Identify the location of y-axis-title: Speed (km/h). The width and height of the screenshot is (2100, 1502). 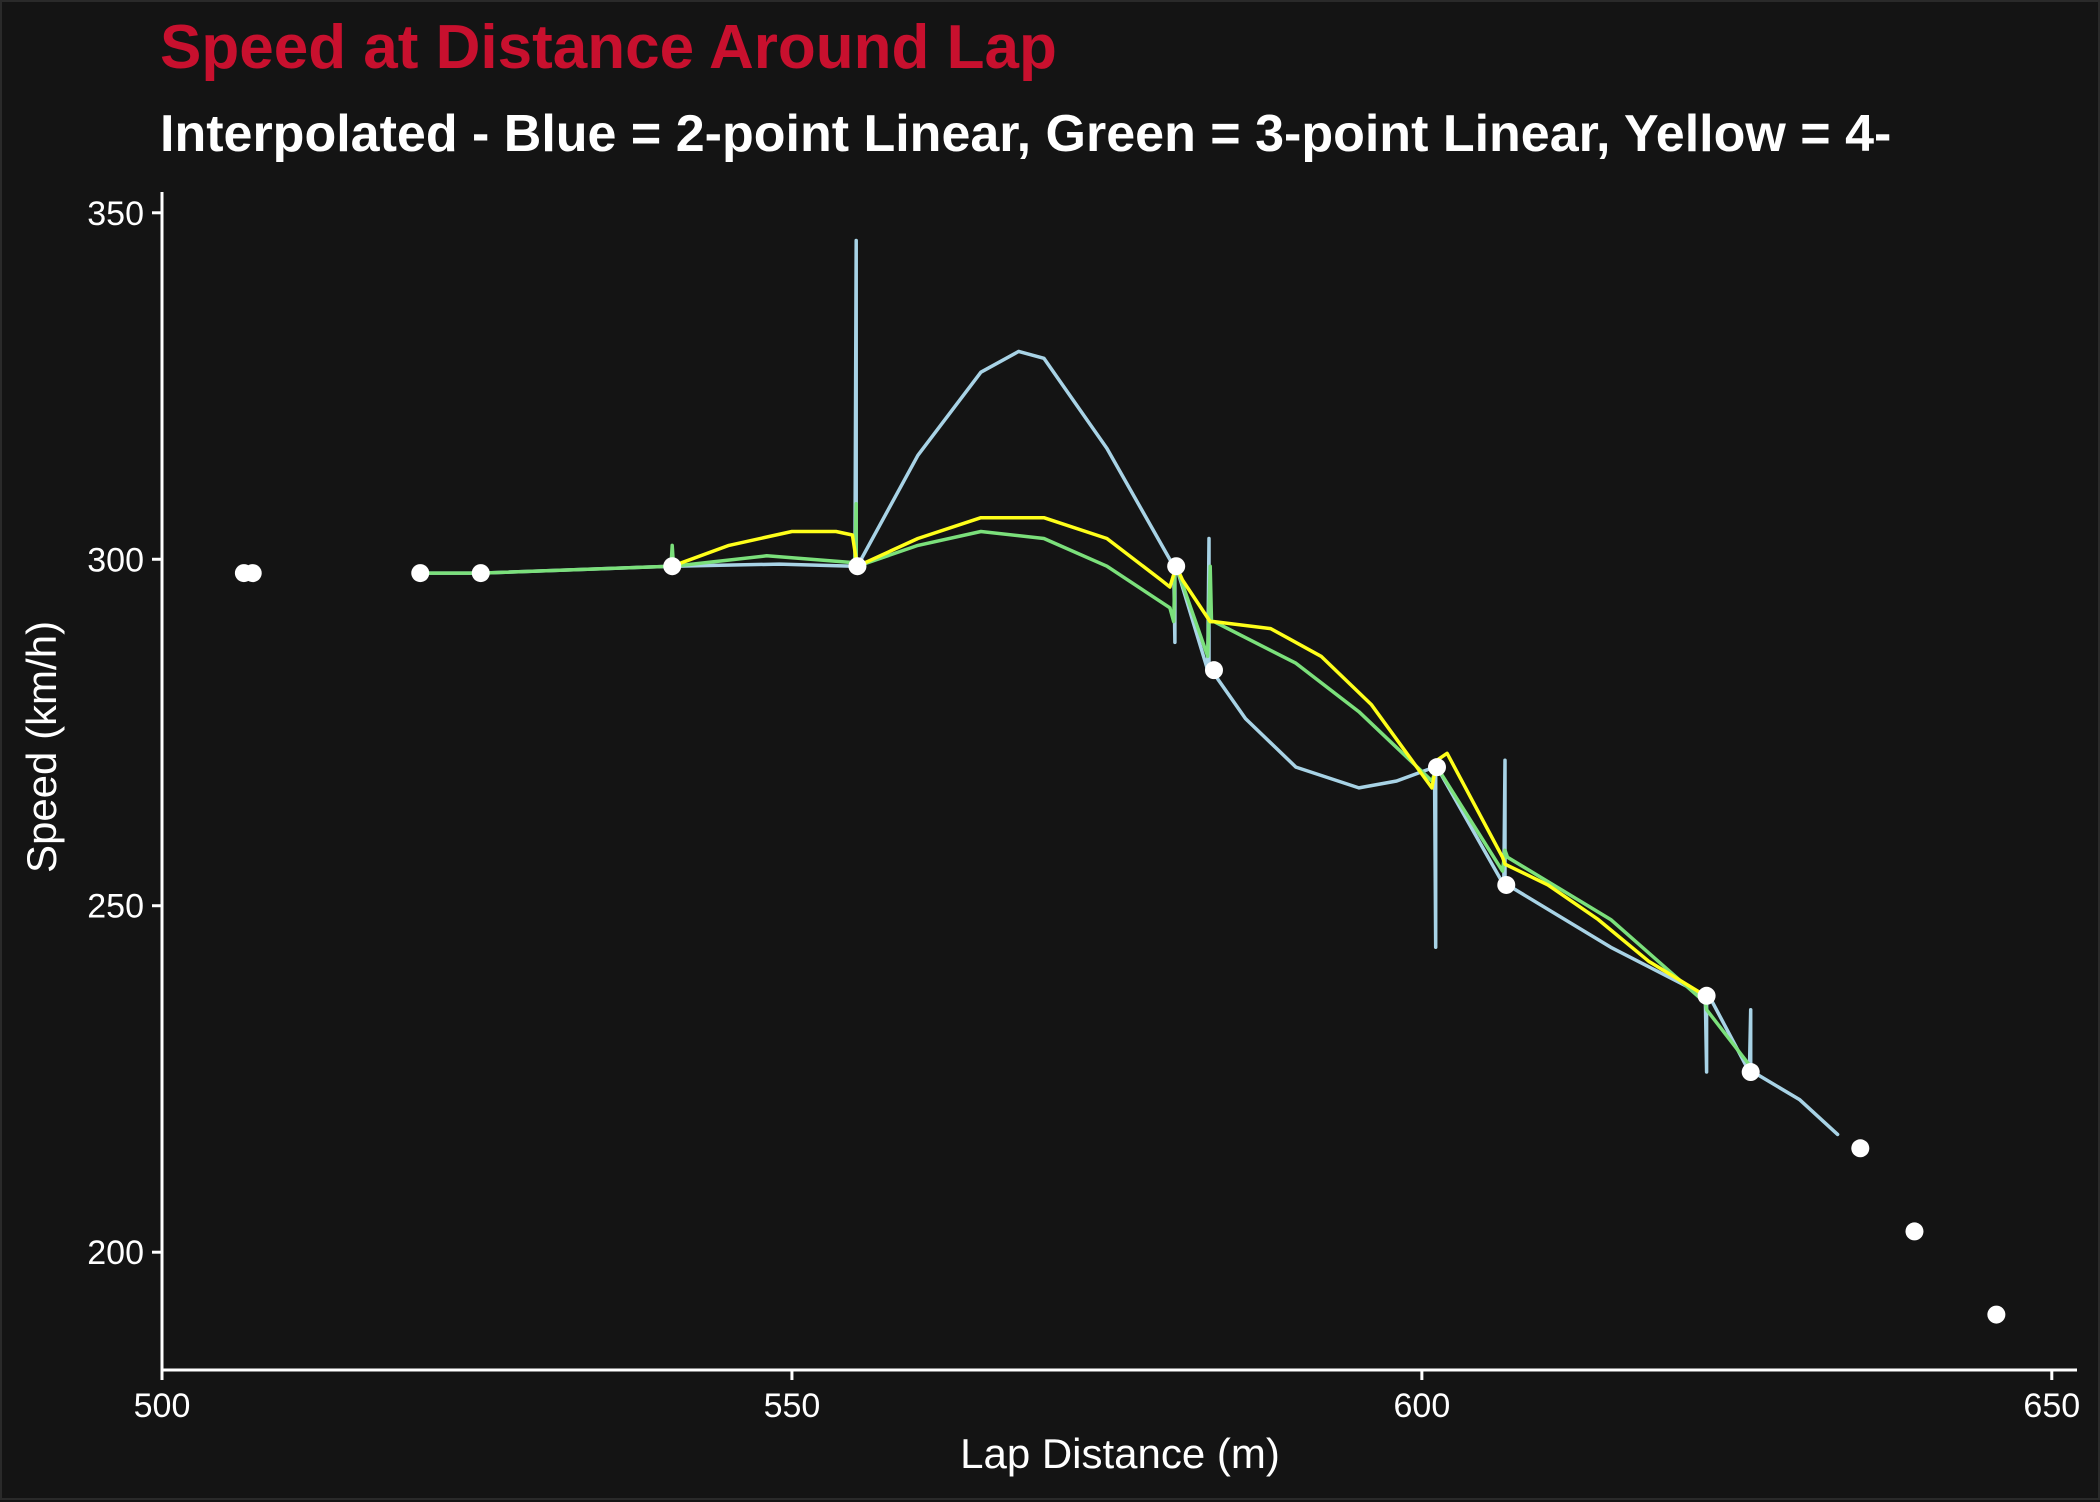
(41, 747).